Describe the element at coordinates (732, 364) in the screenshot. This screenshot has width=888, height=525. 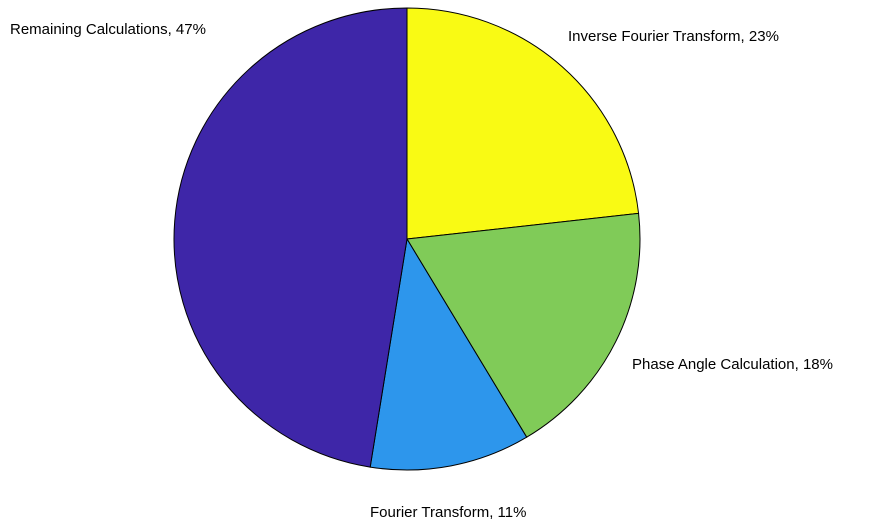
I see `slice-label: Phase Angle Calculation, 18%` at that location.